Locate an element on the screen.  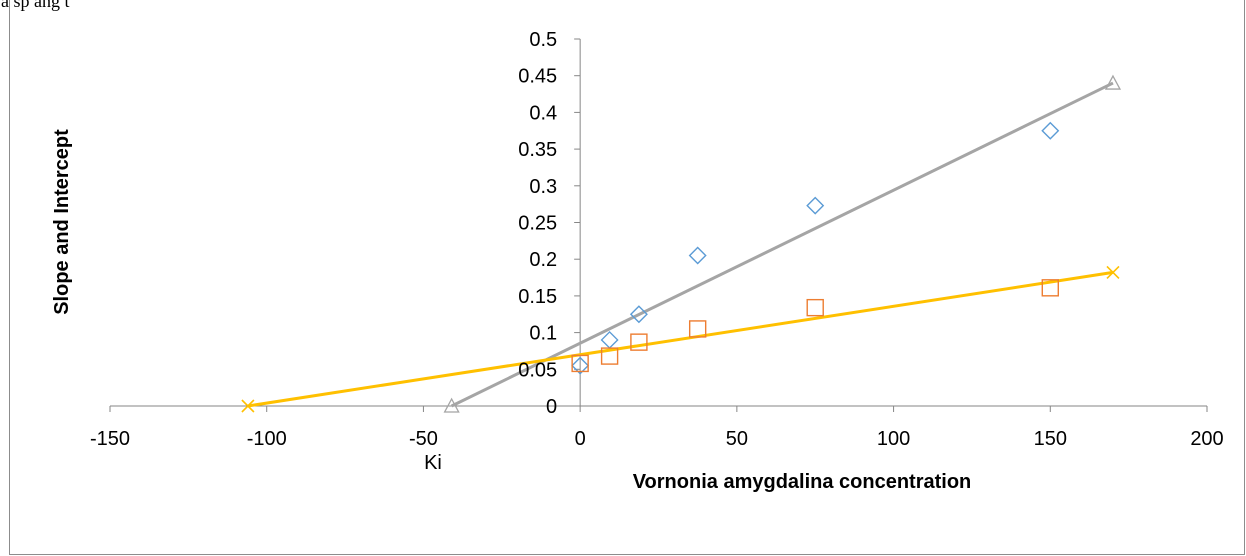
y-tick-label: 0.3 is located at coordinates (543, 187).